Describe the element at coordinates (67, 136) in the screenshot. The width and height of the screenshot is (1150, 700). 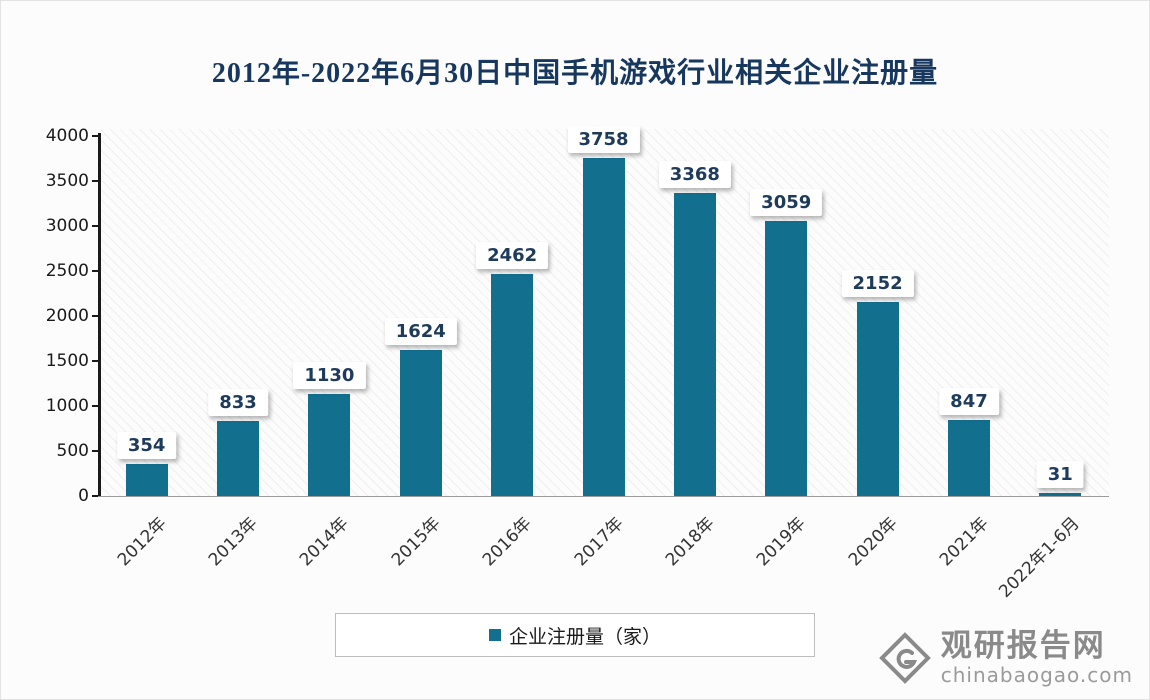
I see `y-tick-label: 4000` at that location.